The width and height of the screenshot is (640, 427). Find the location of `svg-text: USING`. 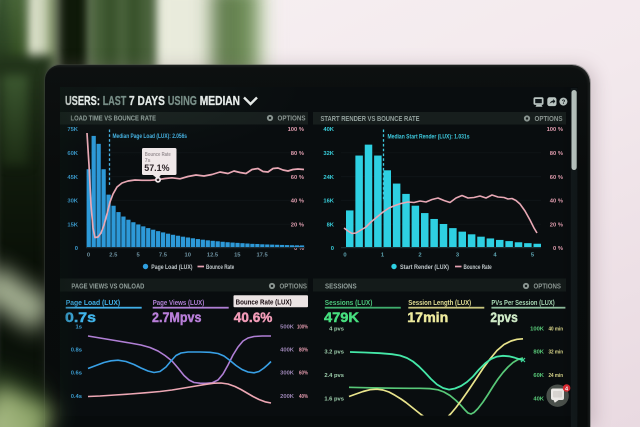

svg-text: USING is located at coordinates (182, 100).